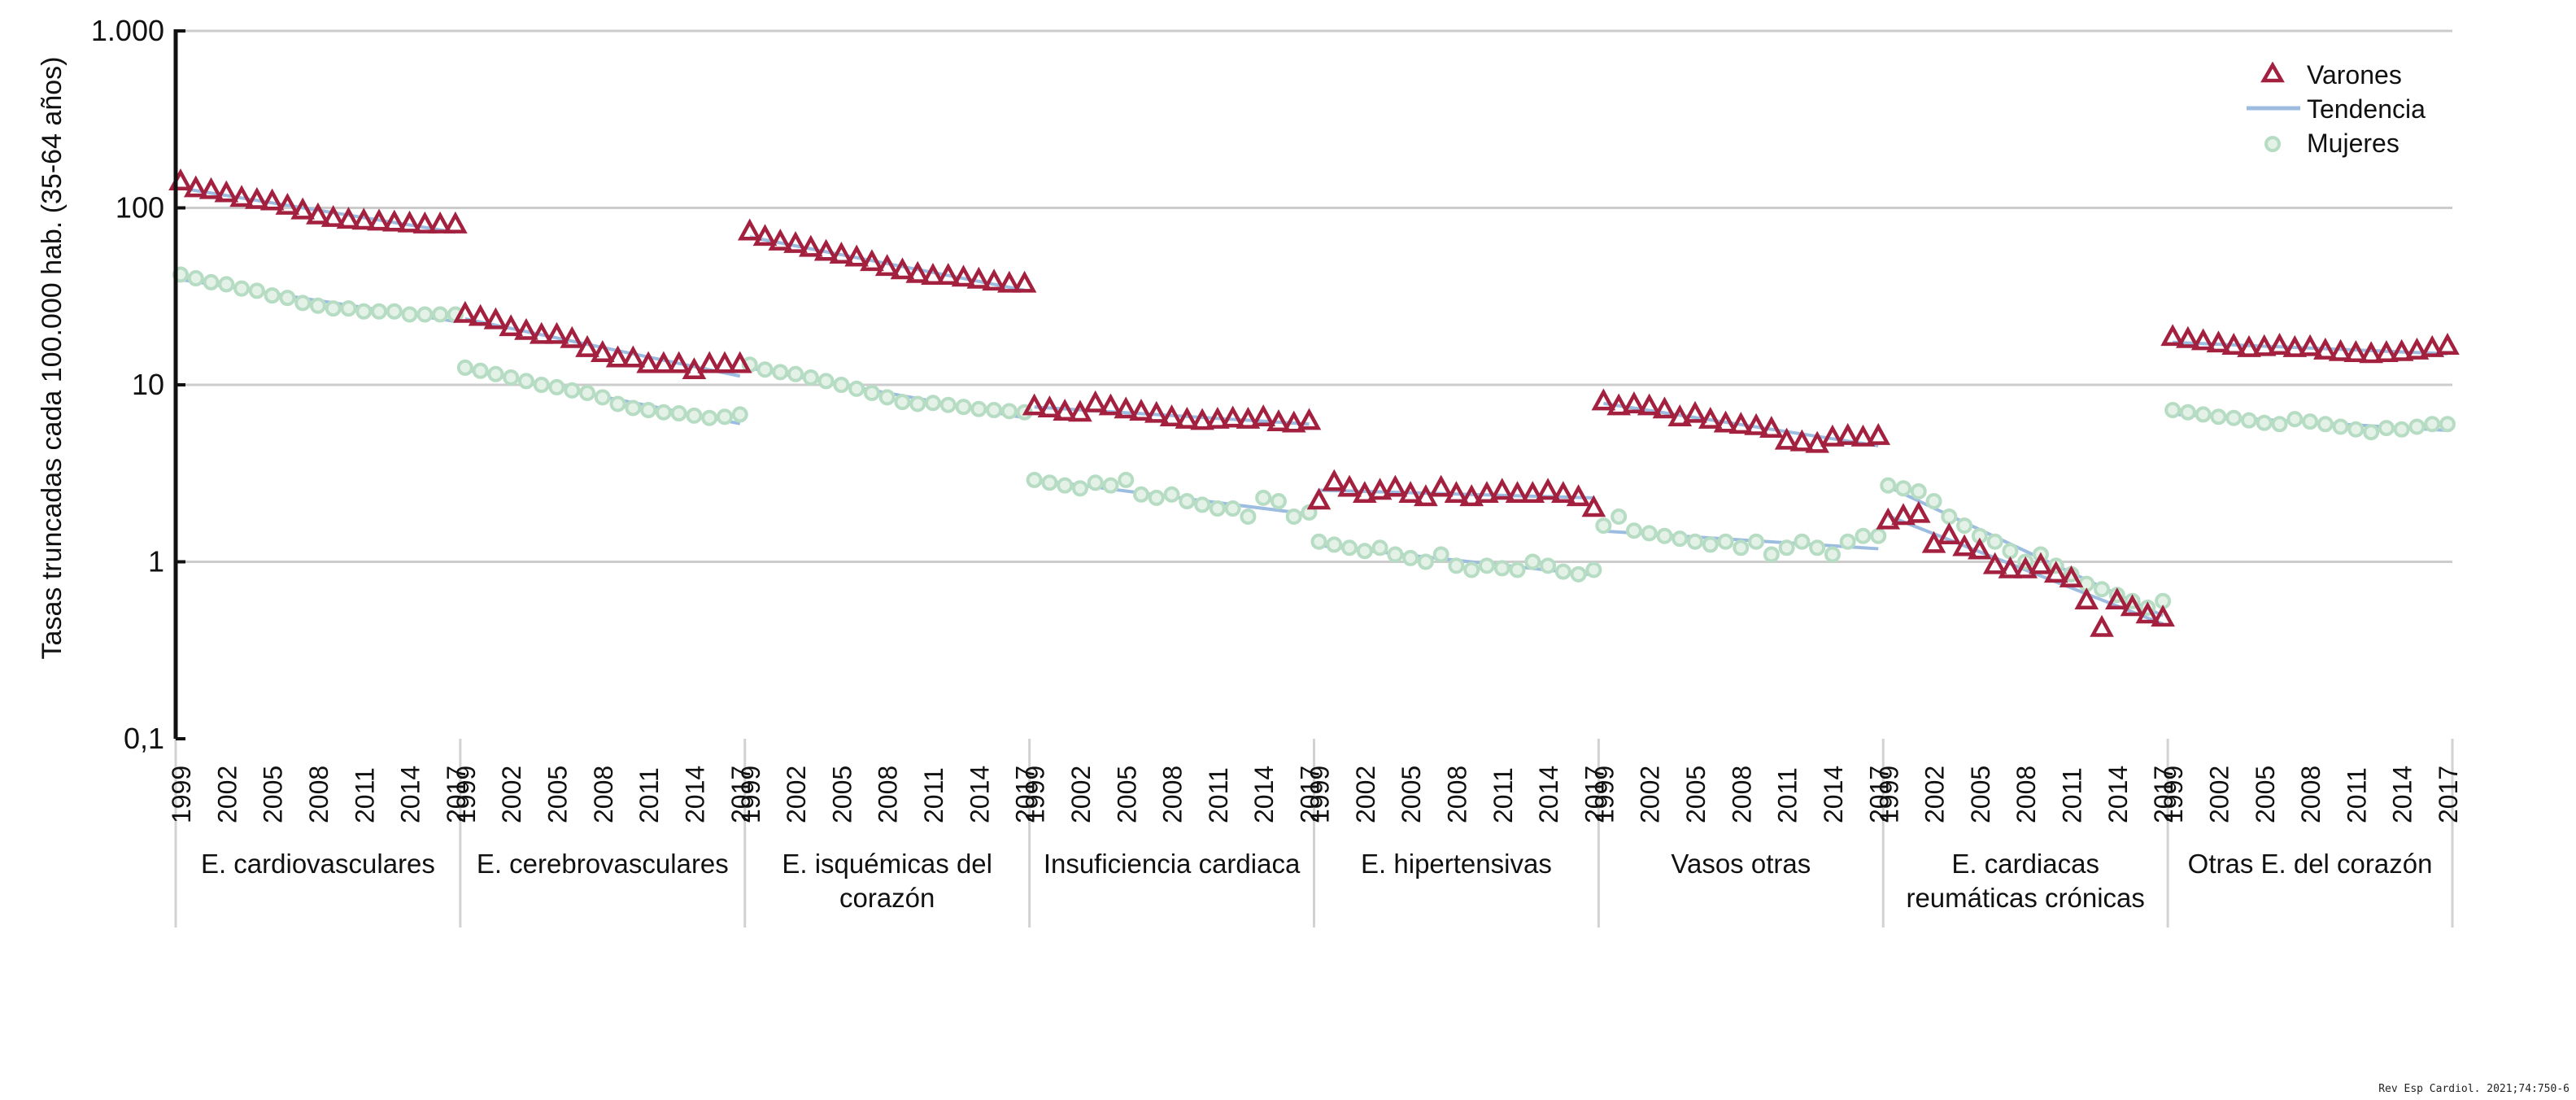 The height and width of the screenshot is (1100, 2576). What do you see at coordinates (1741, 864) in the screenshot?
I see `group-label: Vasos otras` at bounding box center [1741, 864].